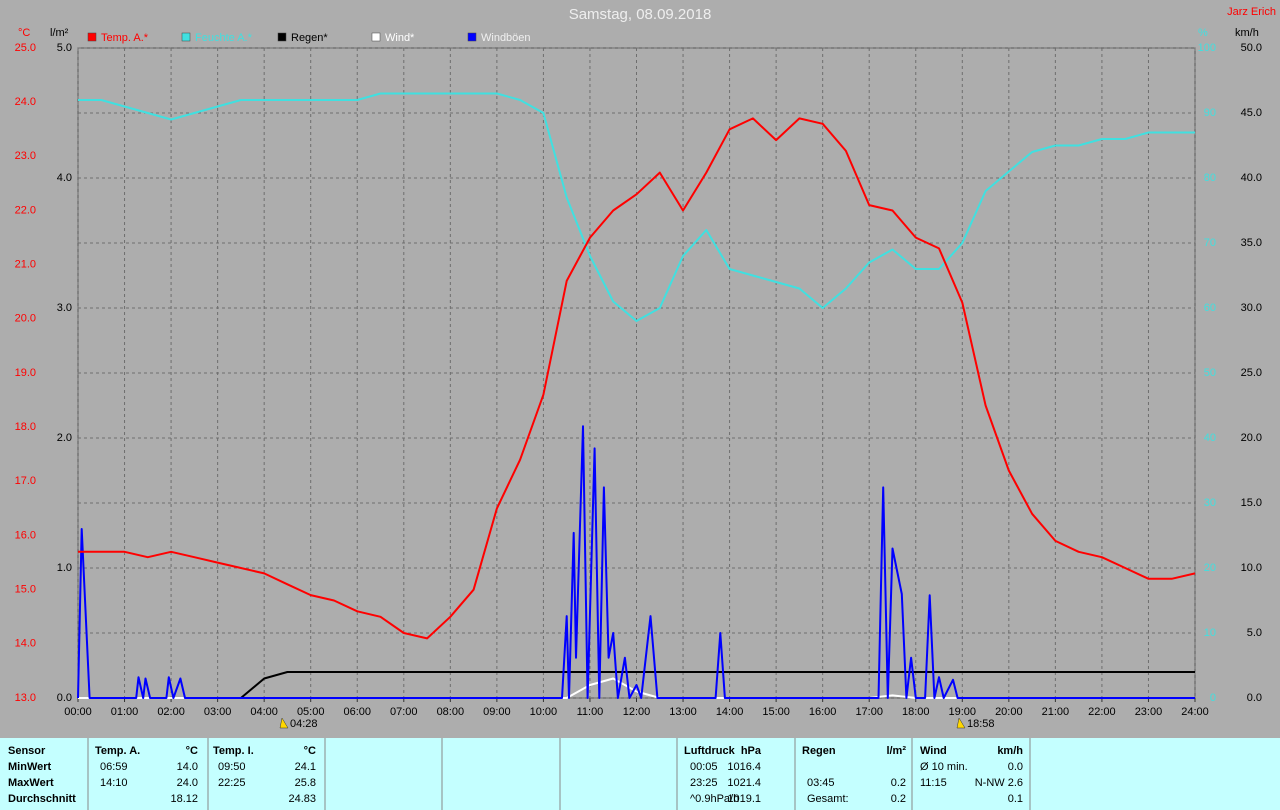  Describe the element at coordinates (506, 38) in the screenshot. I see `legend-label: Windböen` at that location.